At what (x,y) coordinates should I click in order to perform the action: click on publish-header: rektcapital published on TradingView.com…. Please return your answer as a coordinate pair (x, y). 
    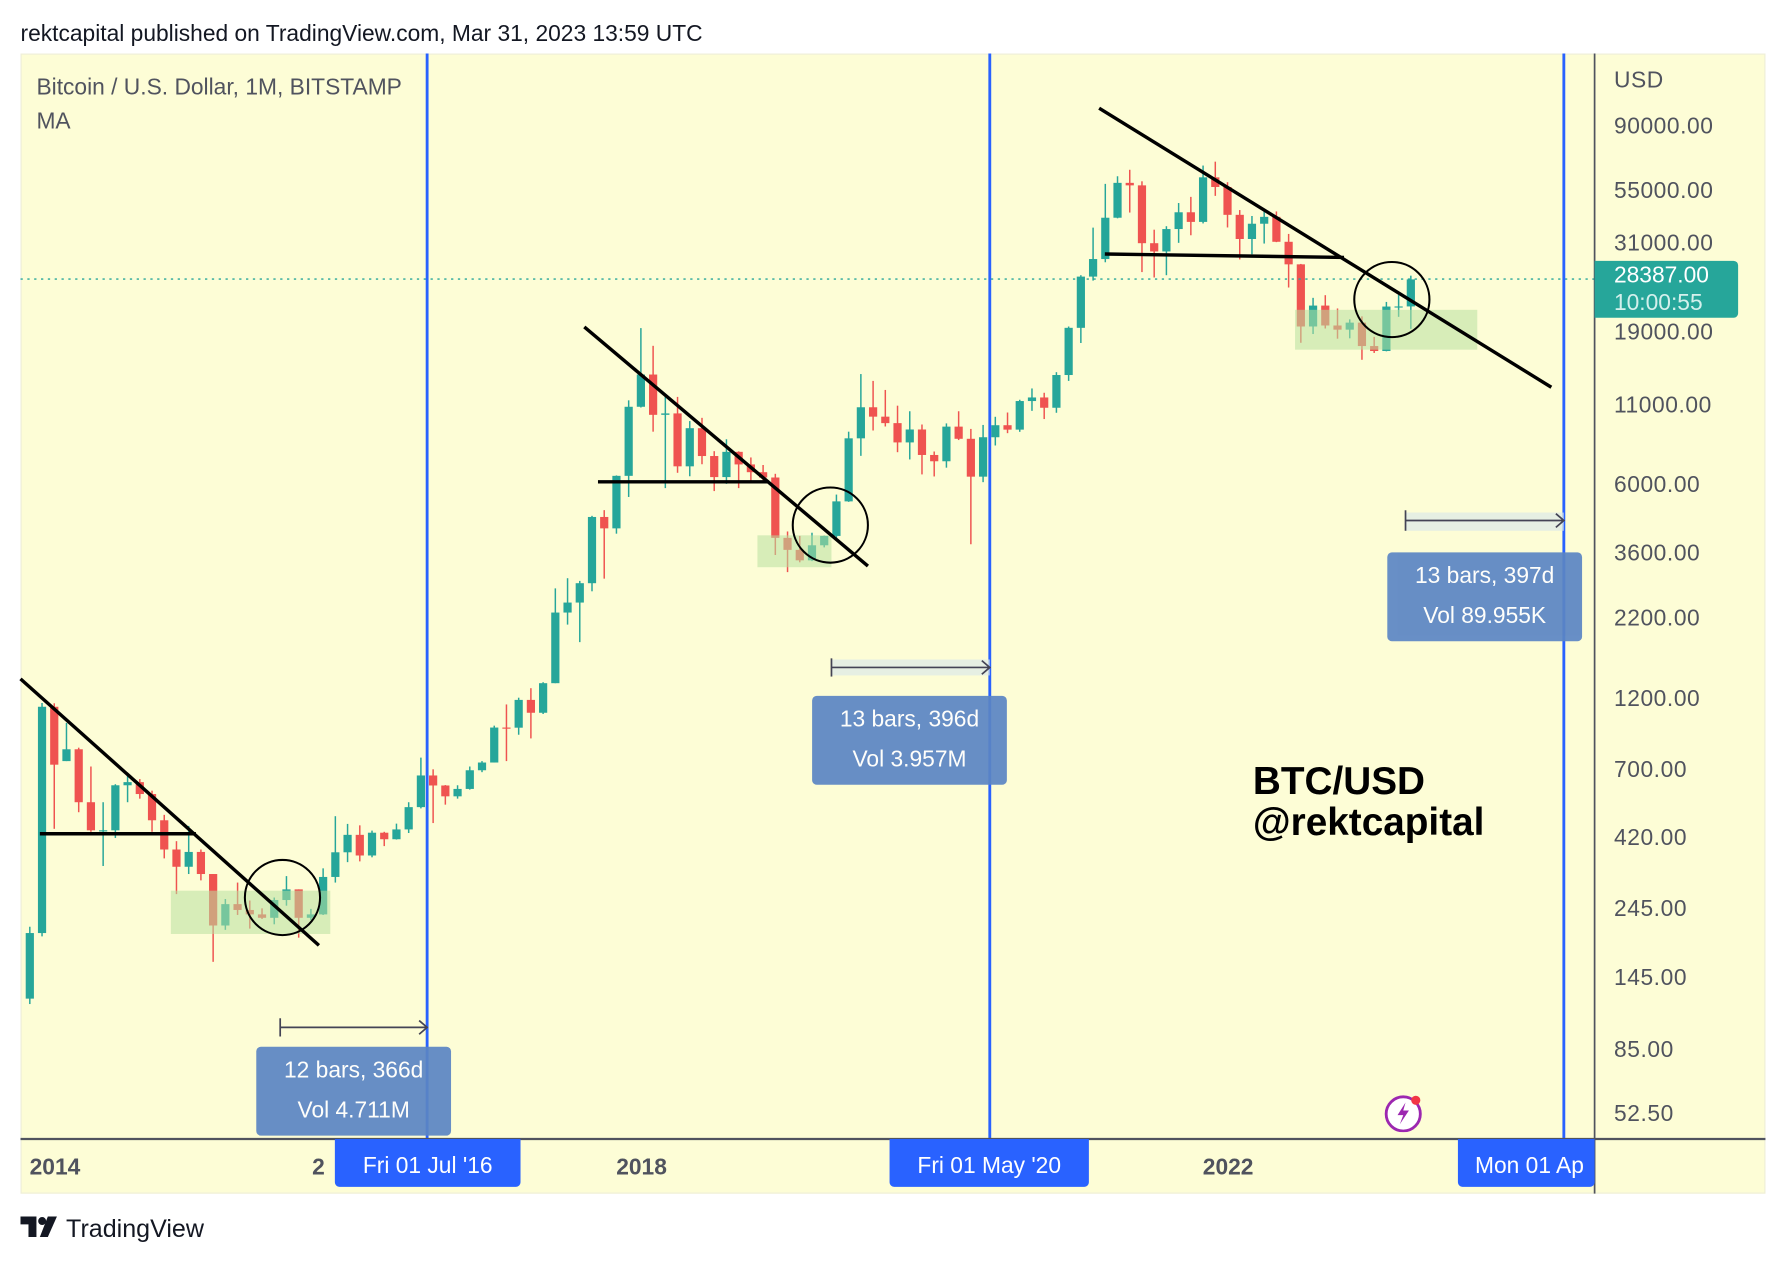
    Looking at the image, I should click on (361, 34).